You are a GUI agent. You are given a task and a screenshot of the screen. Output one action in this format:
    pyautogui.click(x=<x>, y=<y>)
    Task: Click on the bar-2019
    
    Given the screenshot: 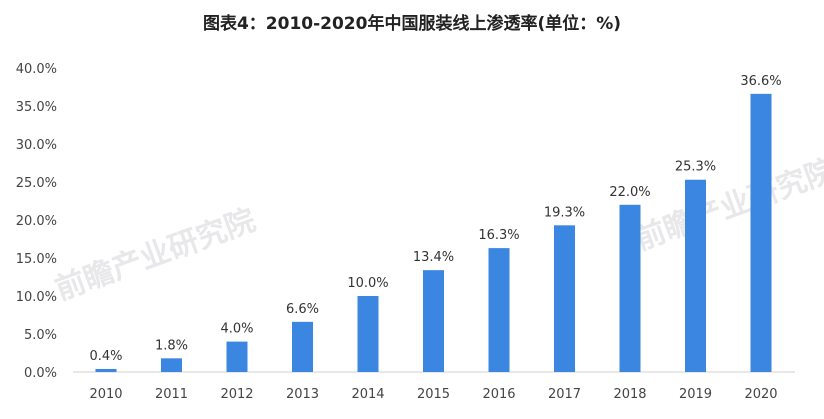 What is the action you would take?
    pyautogui.click(x=695, y=275)
    